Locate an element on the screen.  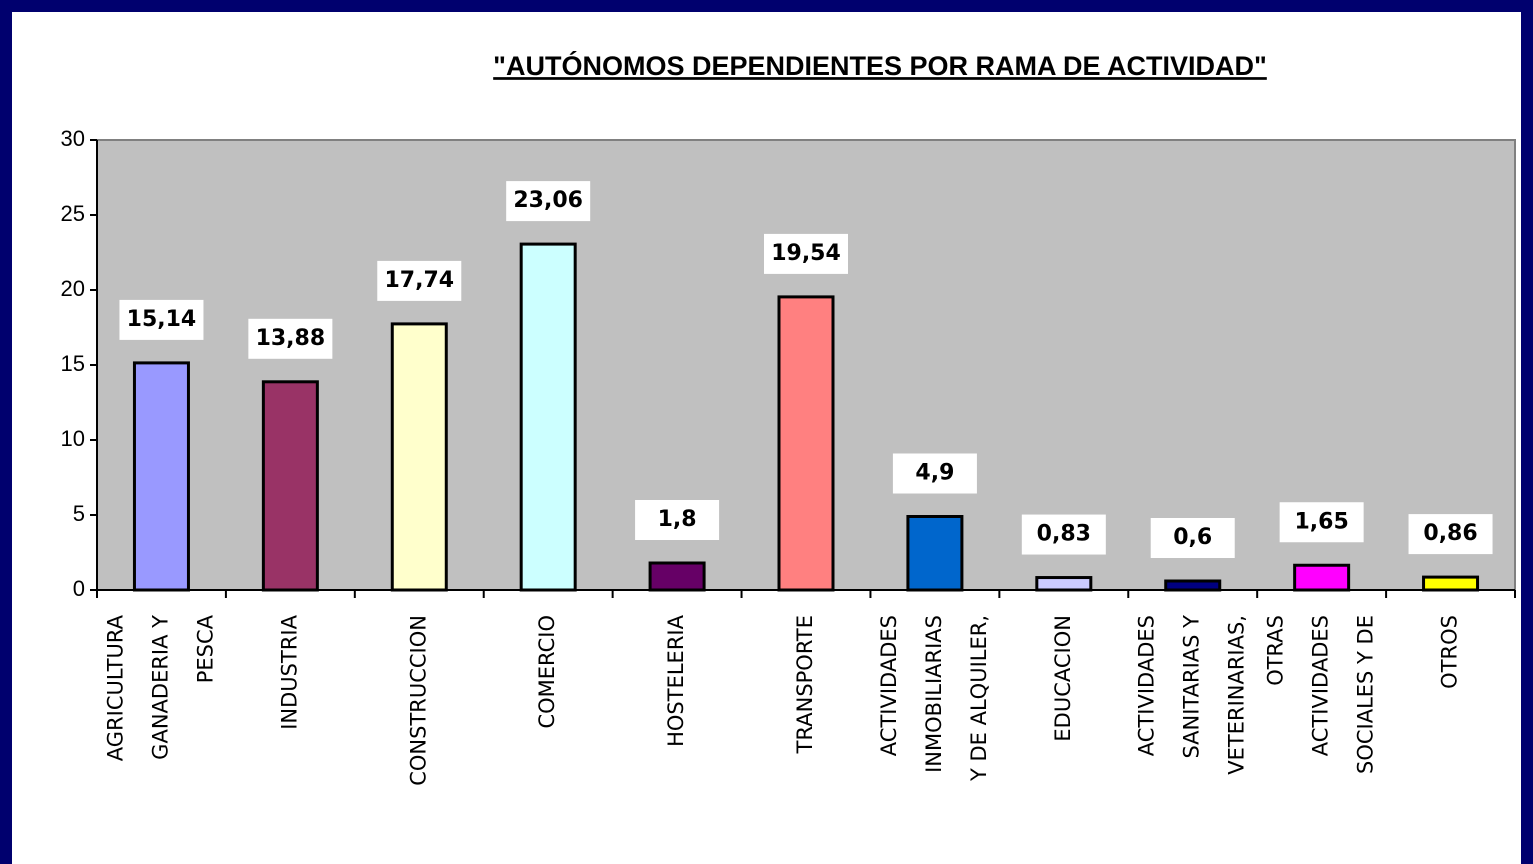
y-tick-label: 10 is located at coordinates (73, 438).